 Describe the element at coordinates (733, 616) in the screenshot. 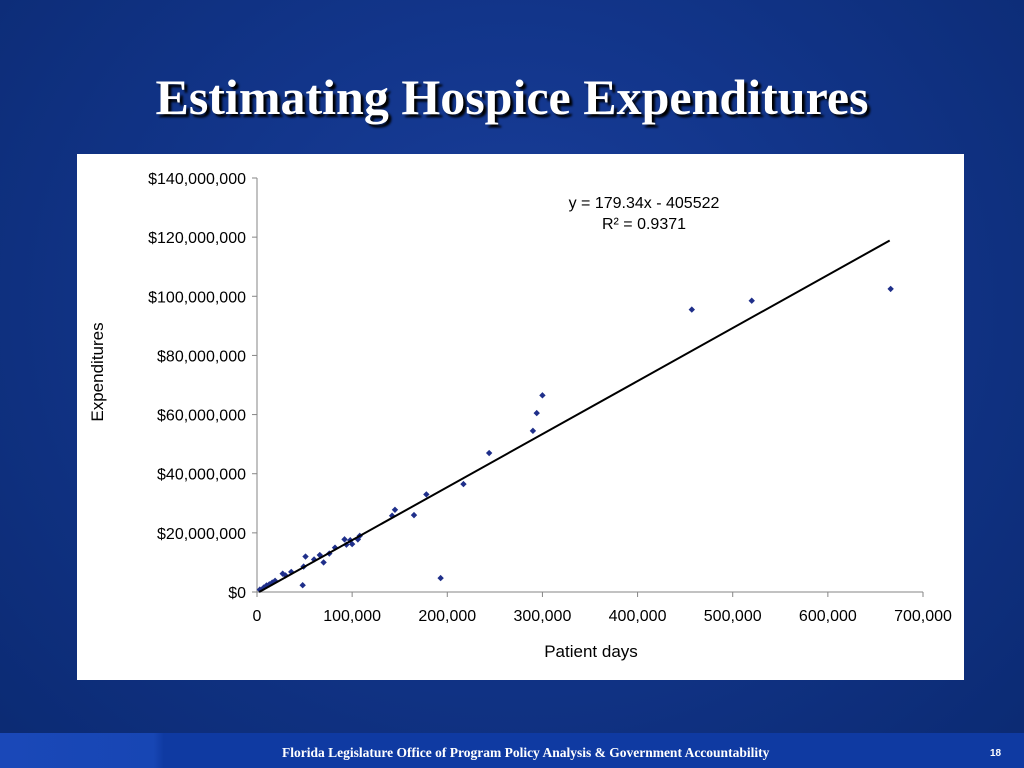

I see `x-tick-label: 500,000` at that location.